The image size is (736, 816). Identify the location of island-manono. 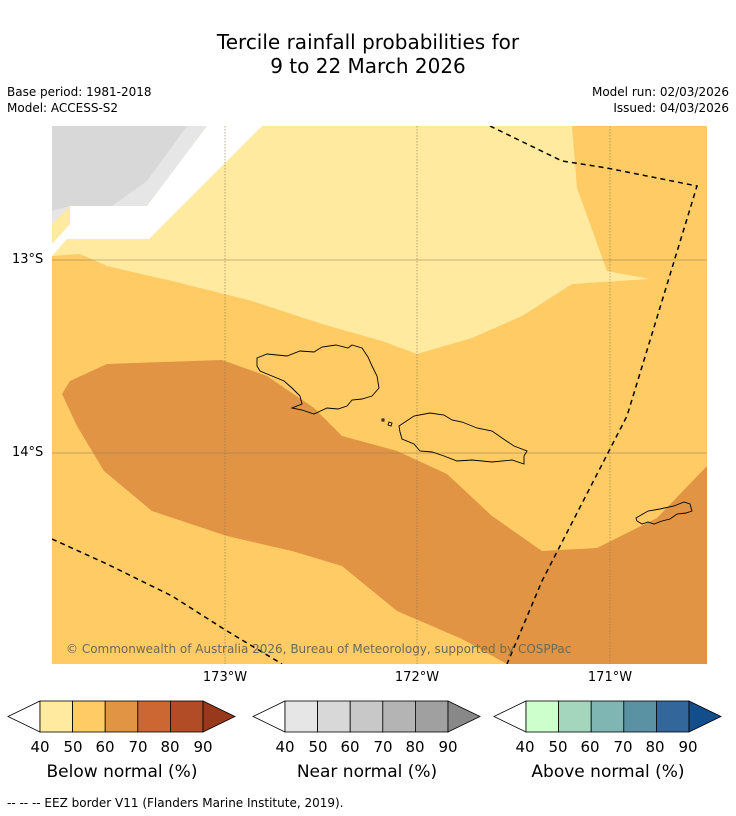
(390, 424).